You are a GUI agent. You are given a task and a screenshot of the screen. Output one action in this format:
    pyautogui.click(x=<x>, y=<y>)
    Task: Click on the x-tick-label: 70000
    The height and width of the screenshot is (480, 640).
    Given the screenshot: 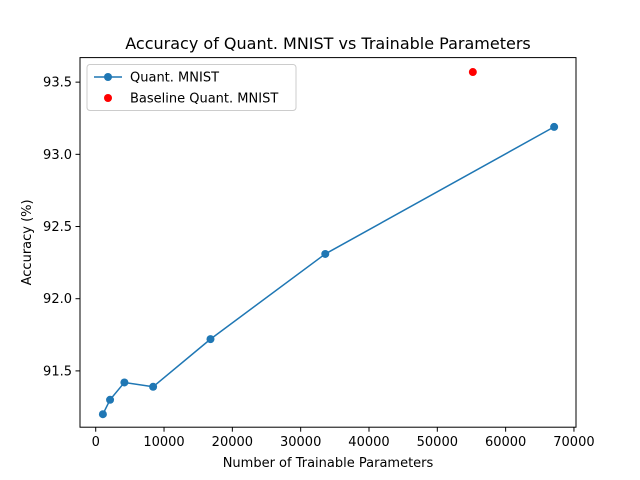 What is the action you would take?
    pyautogui.click(x=573, y=442)
    